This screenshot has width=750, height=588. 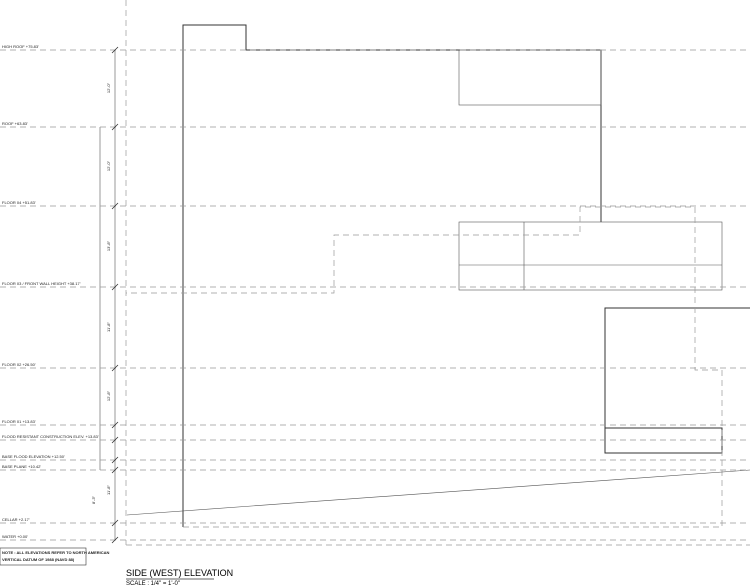 What do you see at coordinates (33, 456) in the screenshot?
I see `level-label: BASE FLOOD ELEVATION +12.50'` at bounding box center [33, 456].